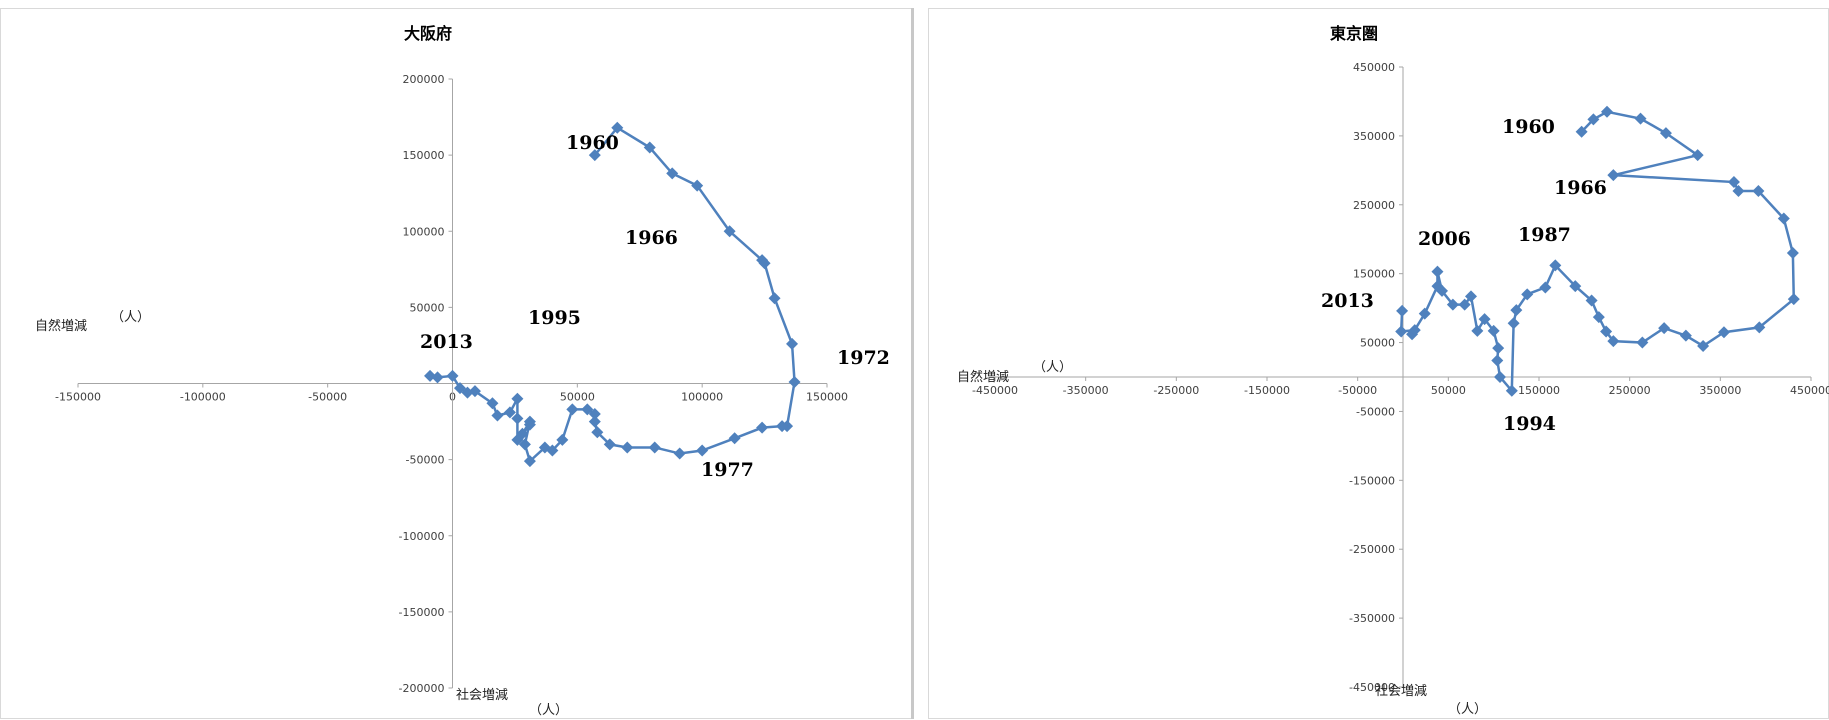 Image resolution: width=1829 pixels, height=720 pixels. Describe the element at coordinates (554, 318) in the screenshot. I see `annotation-1995: 1995` at that location.